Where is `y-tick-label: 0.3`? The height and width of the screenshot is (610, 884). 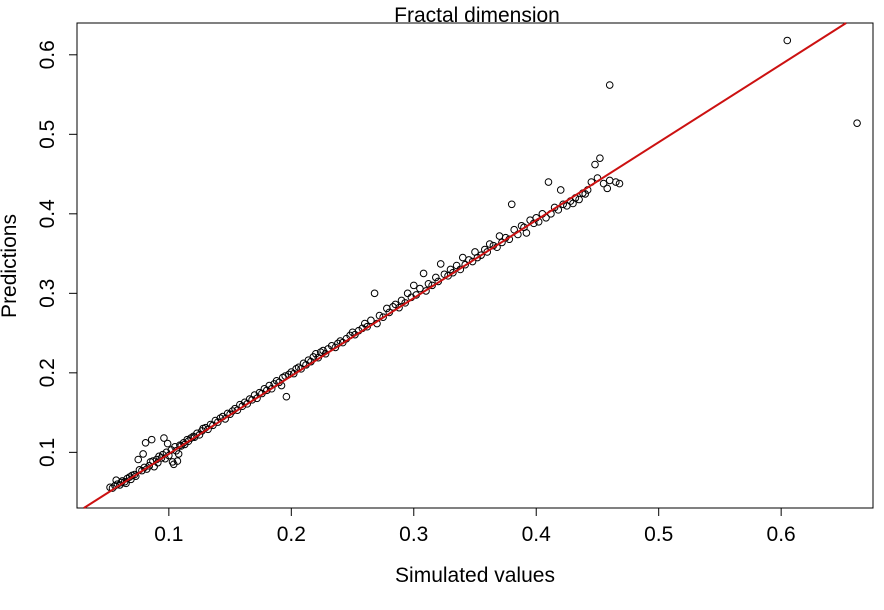
y-tick-label: 0.3 is located at coordinates (47, 293).